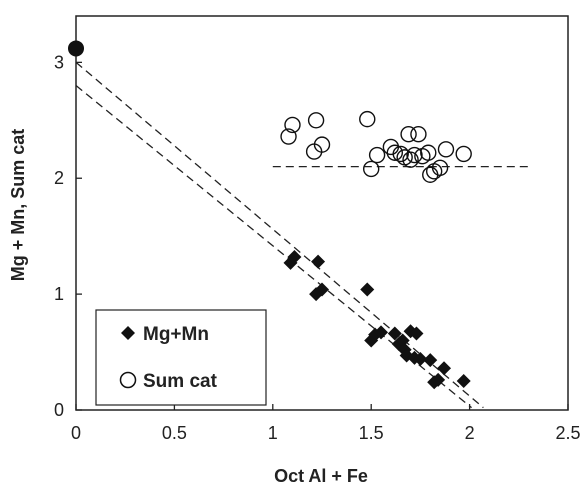 This screenshot has width=581, height=492. I want to click on legend-label-mg-mn: Mg+Mn, so click(176, 334).